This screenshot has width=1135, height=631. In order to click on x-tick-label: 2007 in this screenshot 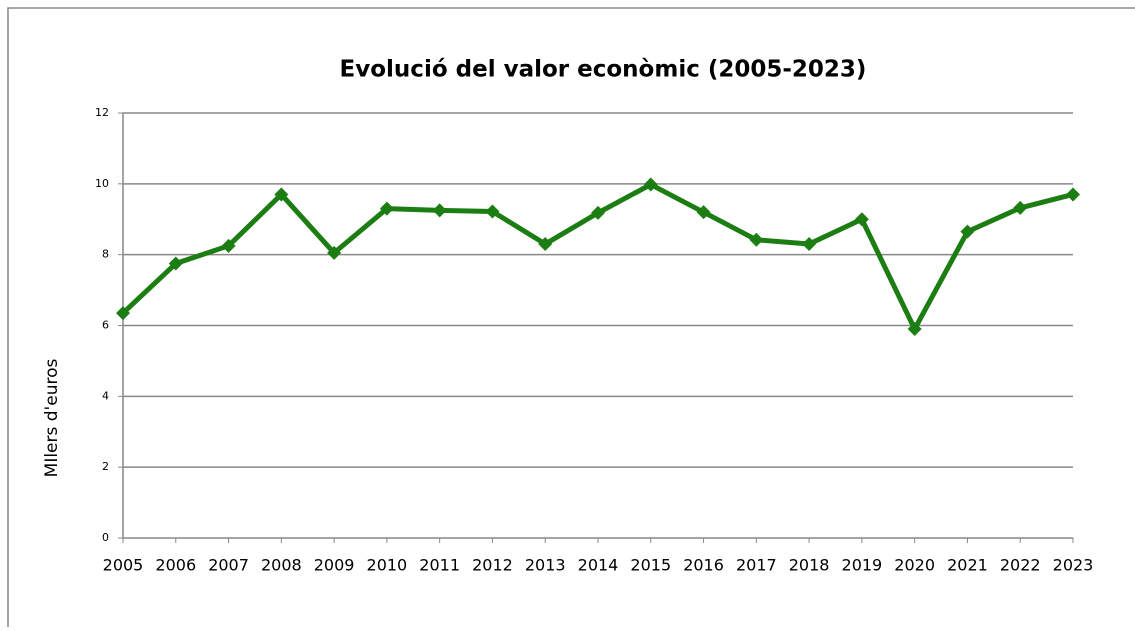, I will do `click(228, 565)`.